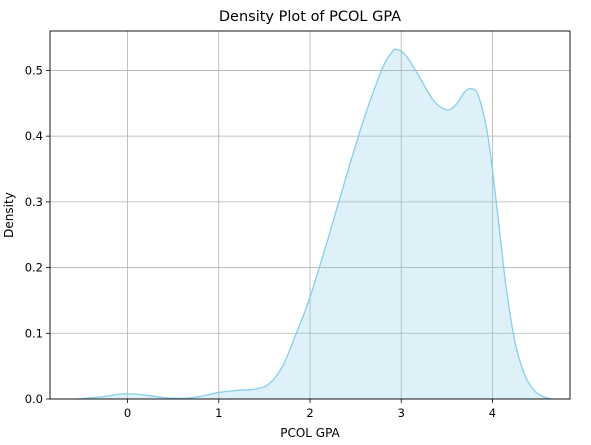  Describe the element at coordinates (309, 413) in the screenshot. I see `x-tick-label: 2` at that location.